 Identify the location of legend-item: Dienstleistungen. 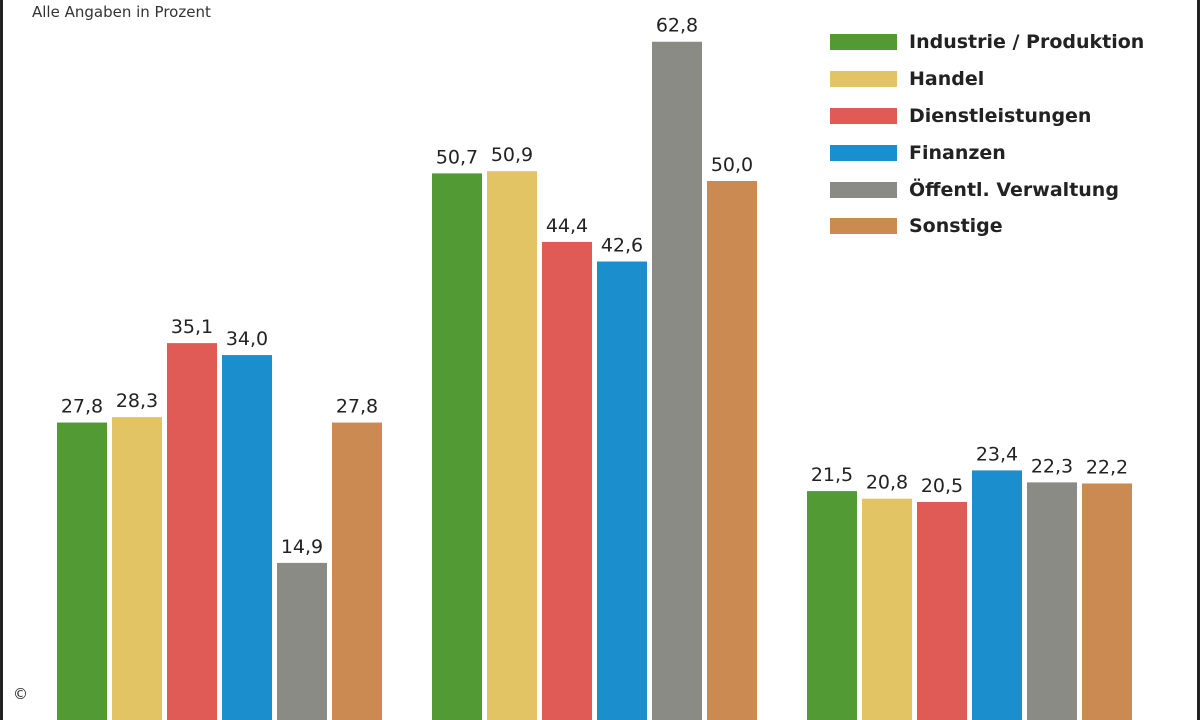
(987, 116).